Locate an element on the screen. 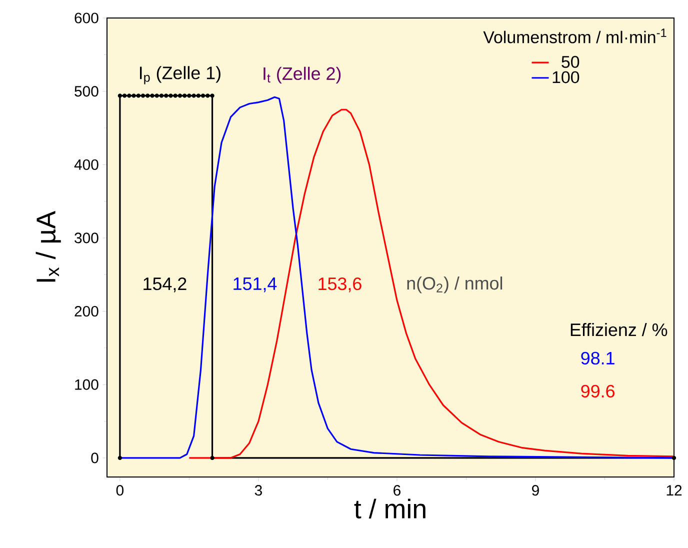 The width and height of the screenshot is (688, 548). annotation: 151,4 is located at coordinates (255, 285).